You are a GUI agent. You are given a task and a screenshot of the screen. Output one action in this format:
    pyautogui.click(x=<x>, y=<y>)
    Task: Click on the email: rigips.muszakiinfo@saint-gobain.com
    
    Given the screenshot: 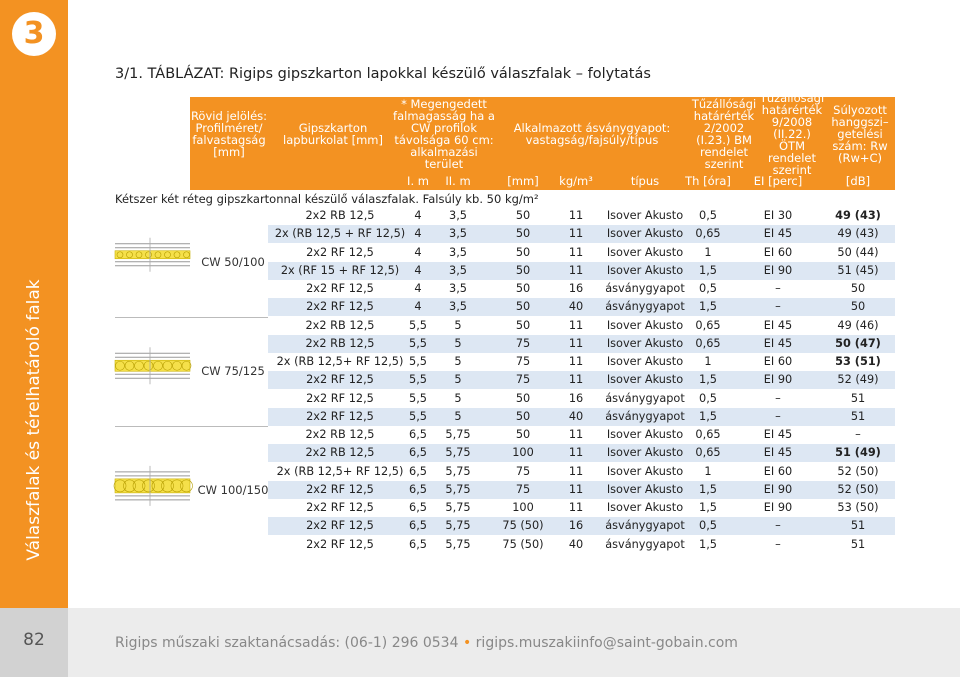 What is the action you would take?
    pyautogui.click(x=606, y=643)
    